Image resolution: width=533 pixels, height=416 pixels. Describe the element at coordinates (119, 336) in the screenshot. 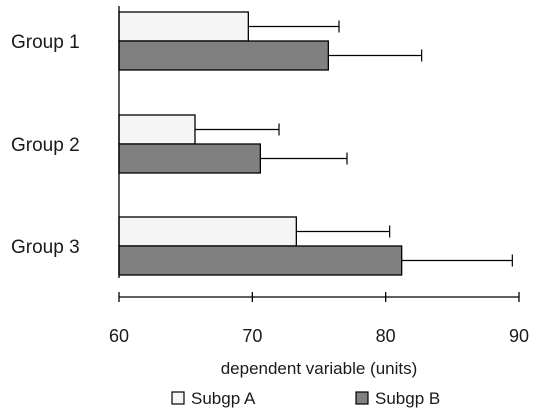

I see `x-tick-label-60: 60` at that location.